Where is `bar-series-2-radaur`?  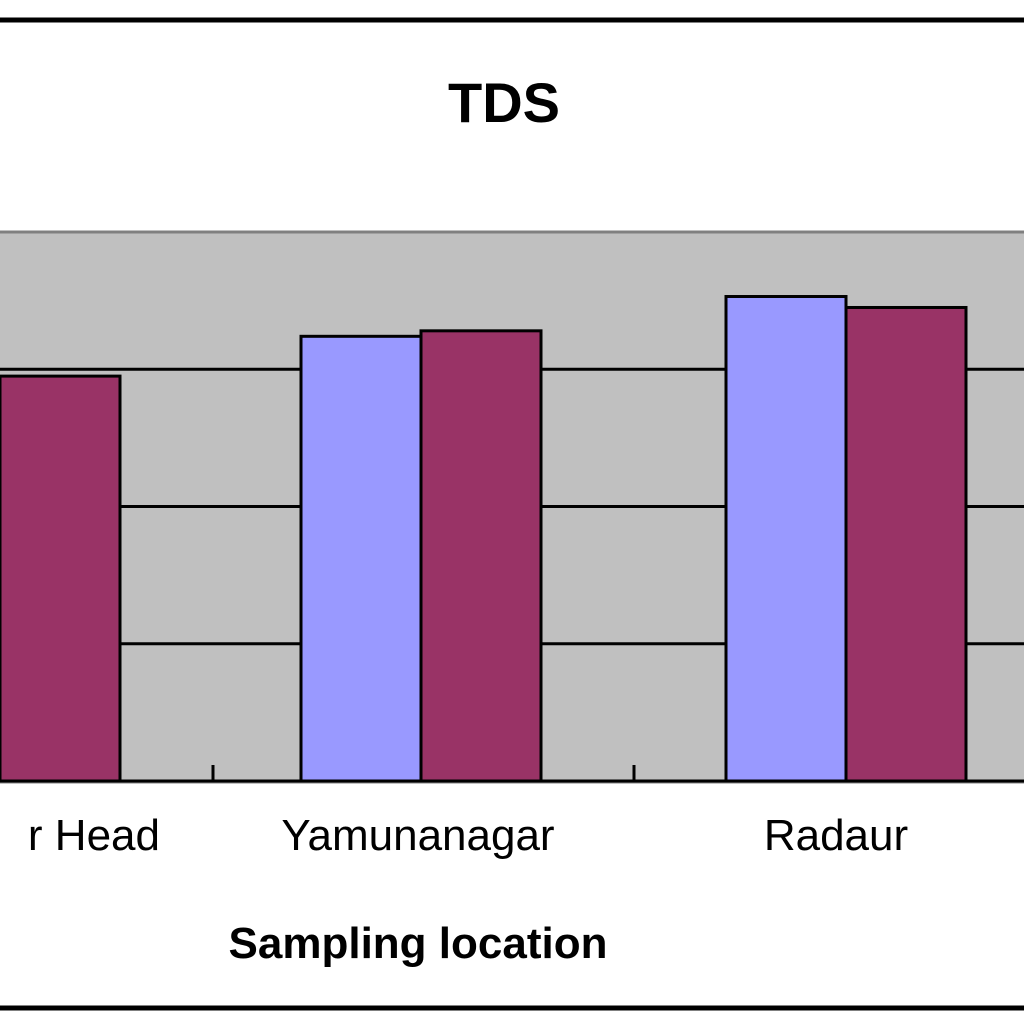
bar-series-2-radaur is located at coordinates (906, 544).